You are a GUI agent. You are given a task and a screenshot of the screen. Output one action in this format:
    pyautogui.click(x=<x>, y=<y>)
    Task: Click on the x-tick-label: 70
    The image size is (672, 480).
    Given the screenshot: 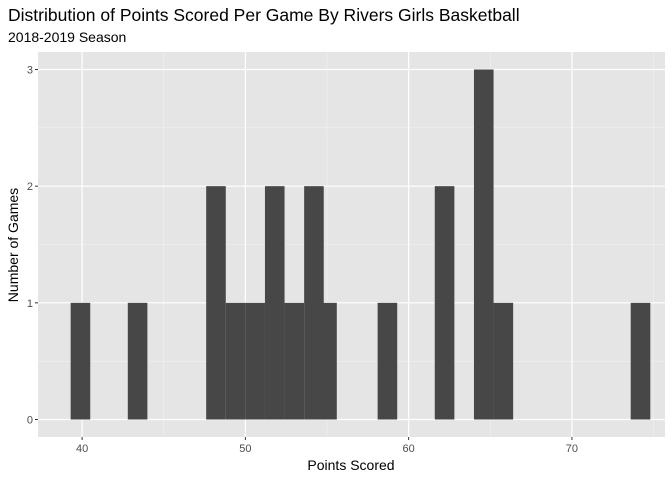 What is the action you would take?
    pyautogui.click(x=572, y=449)
    